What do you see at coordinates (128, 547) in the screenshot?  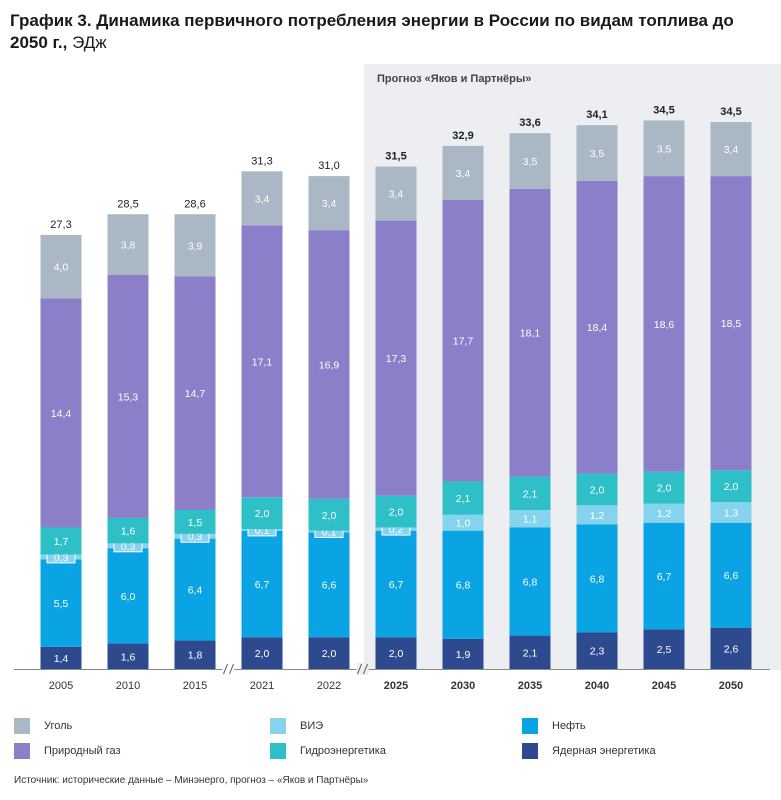 I see `value-label-renewables-2010: 0,3` at bounding box center [128, 547].